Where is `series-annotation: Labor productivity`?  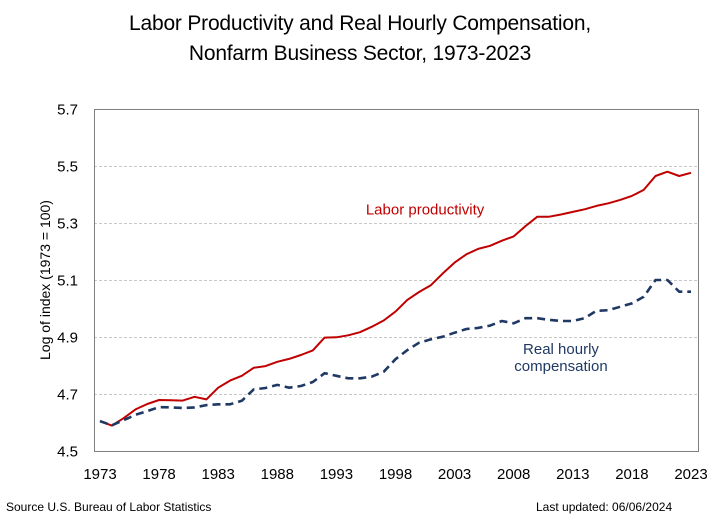 series-annotation: Labor productivity is located at coordinates (425, 209).